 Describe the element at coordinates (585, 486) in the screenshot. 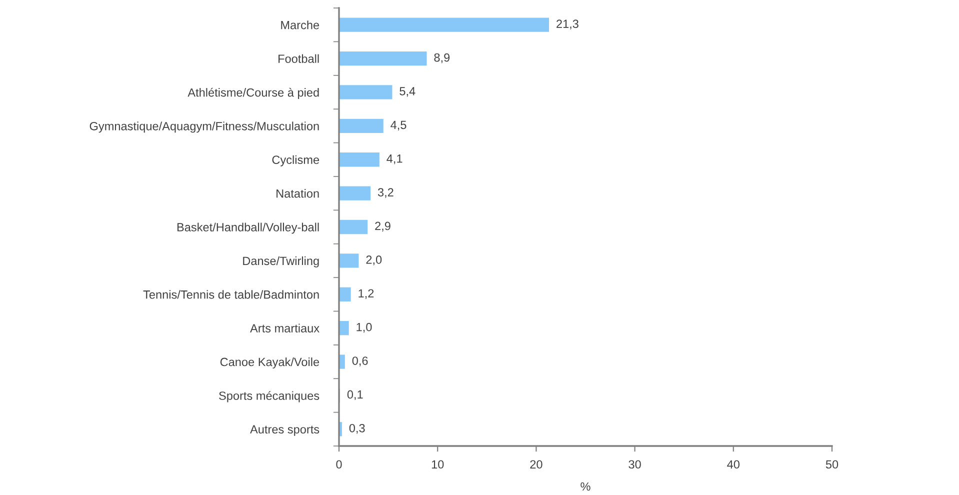

I see `x-axis-title: %` at that location.